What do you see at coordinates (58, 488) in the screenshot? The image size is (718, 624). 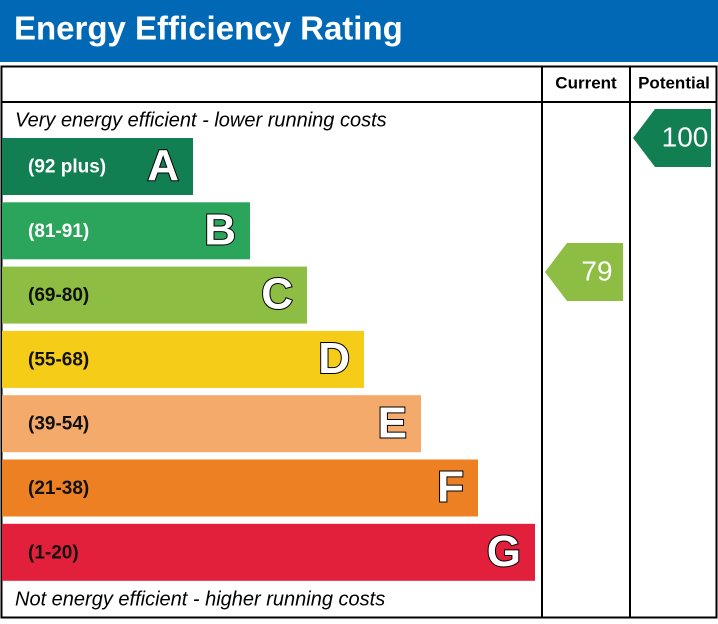 I see `band-range: (21-38)` at bounding box center [58, 488].